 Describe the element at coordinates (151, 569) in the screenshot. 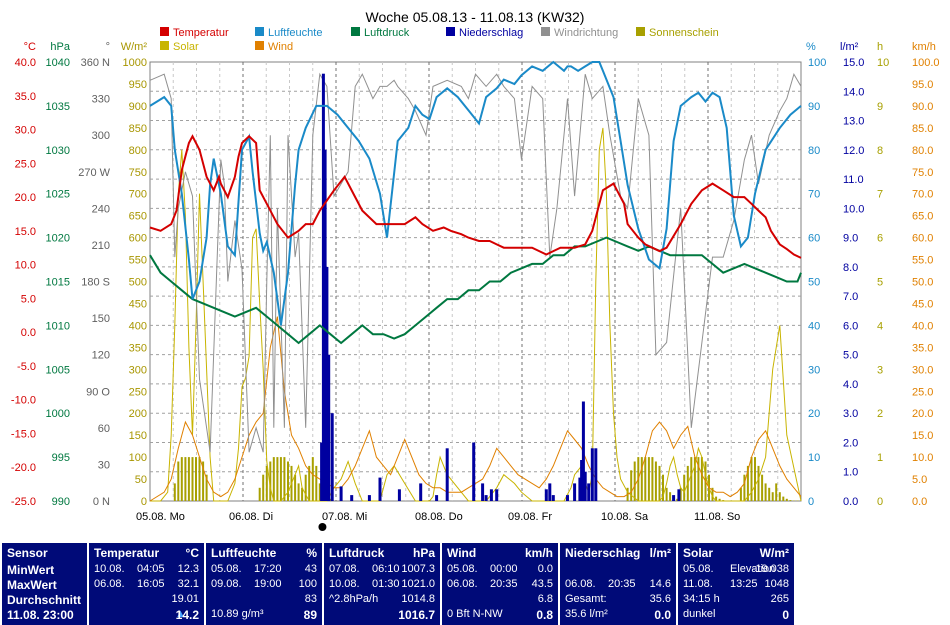

I see `stats-cell-b: 04:05` at that location.